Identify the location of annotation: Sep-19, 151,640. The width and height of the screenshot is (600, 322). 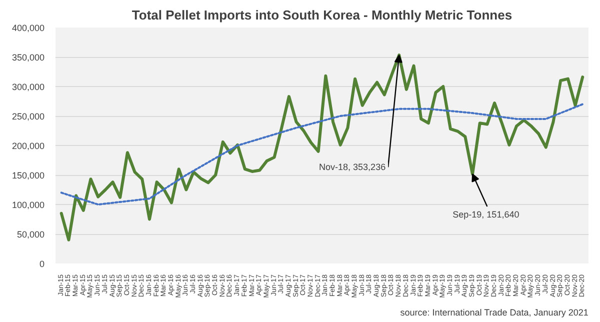
(486, 214).